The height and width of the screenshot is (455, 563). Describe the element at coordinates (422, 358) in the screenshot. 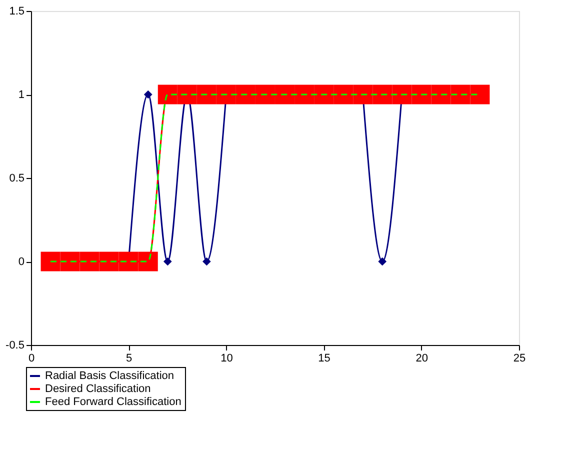

I see `x-tick-label: 20` at that location.